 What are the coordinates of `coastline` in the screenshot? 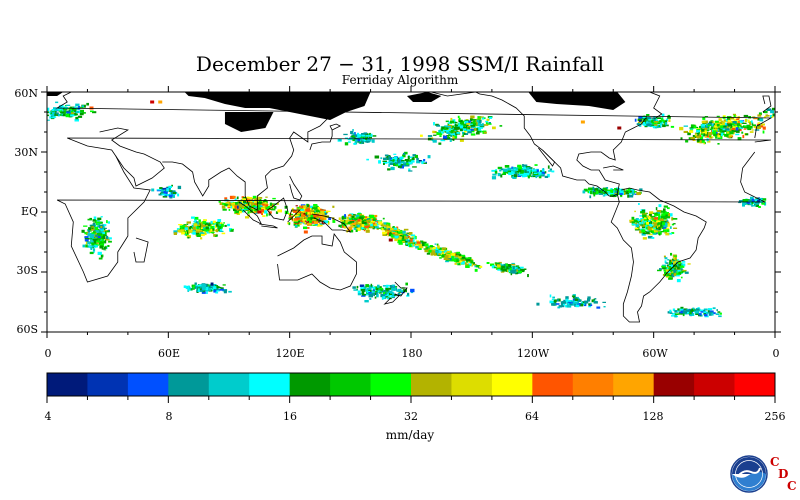 It's located at (268, 226).